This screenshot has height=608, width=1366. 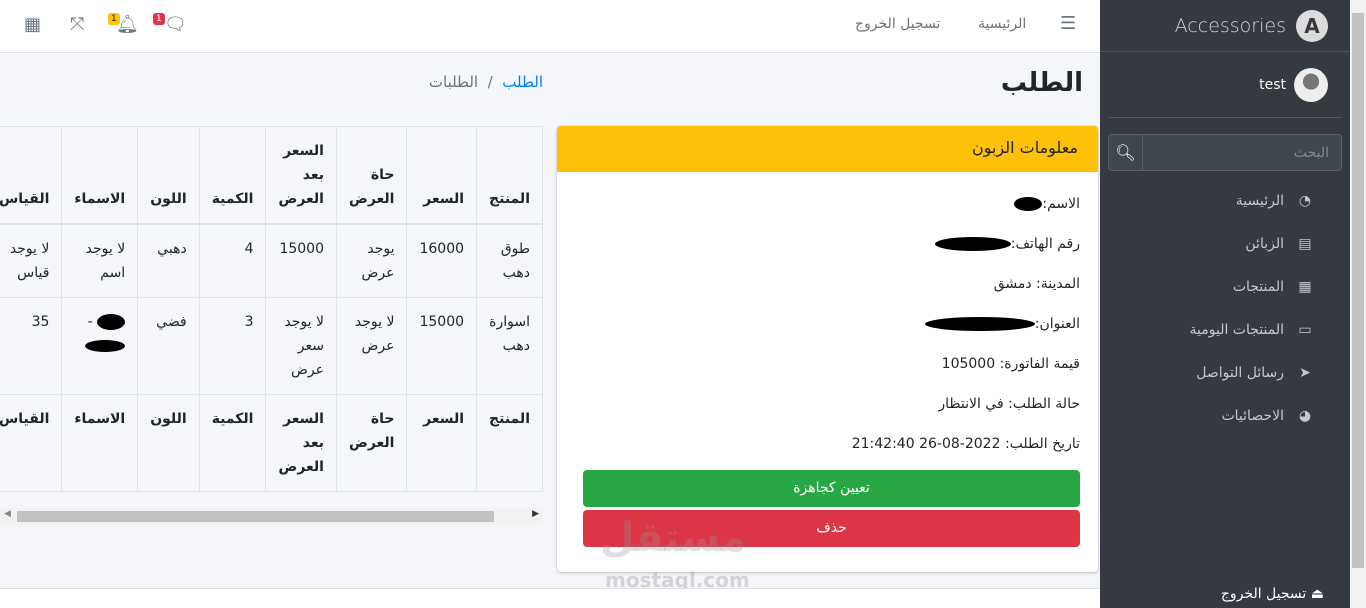 I want to click on sidebar-item-label: رسائل التواصل, so click(x=1240, y=372).